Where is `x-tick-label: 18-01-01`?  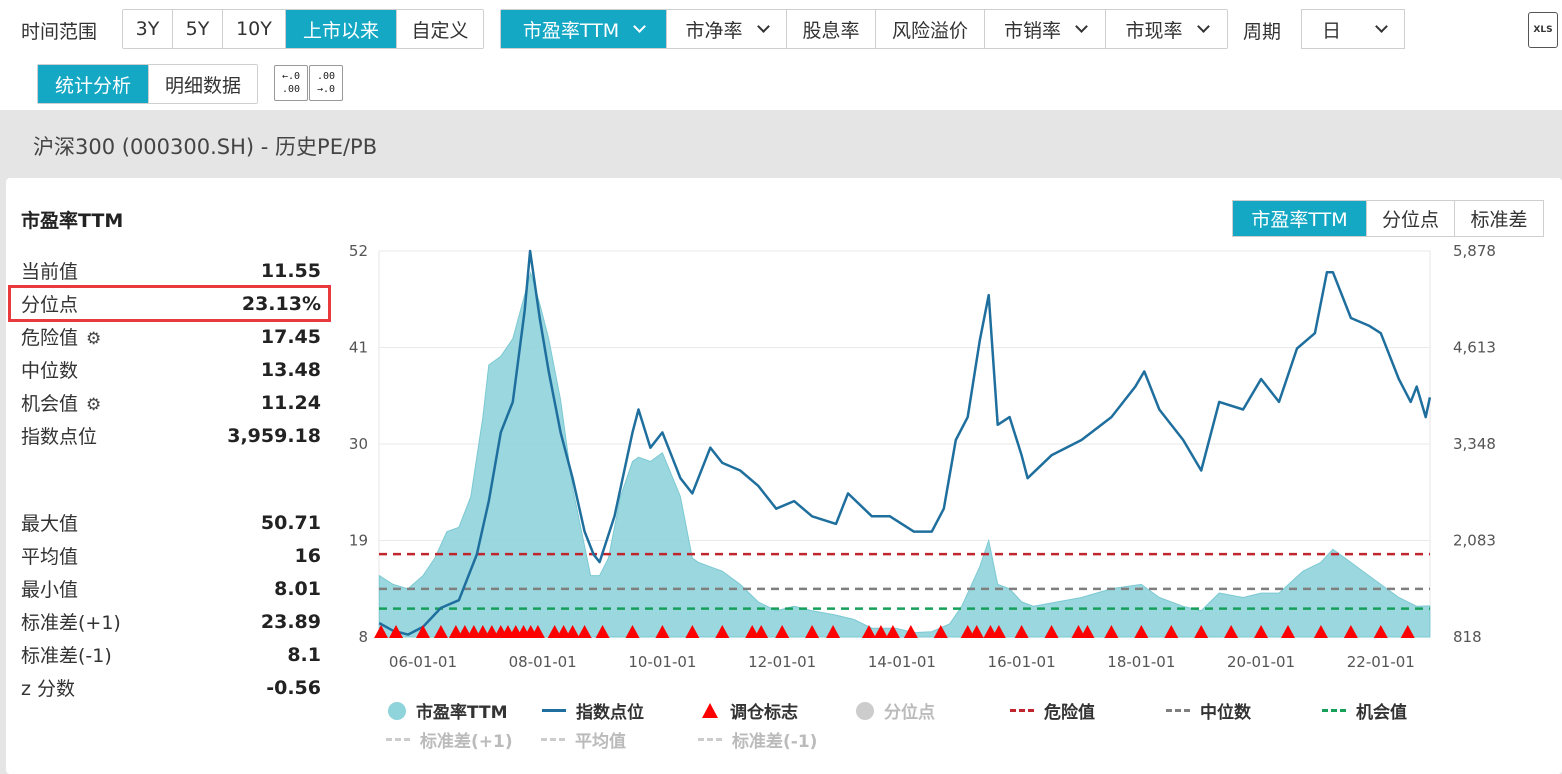
x-tick-label: 18-01-01 is located at coordinates (1141, 662).